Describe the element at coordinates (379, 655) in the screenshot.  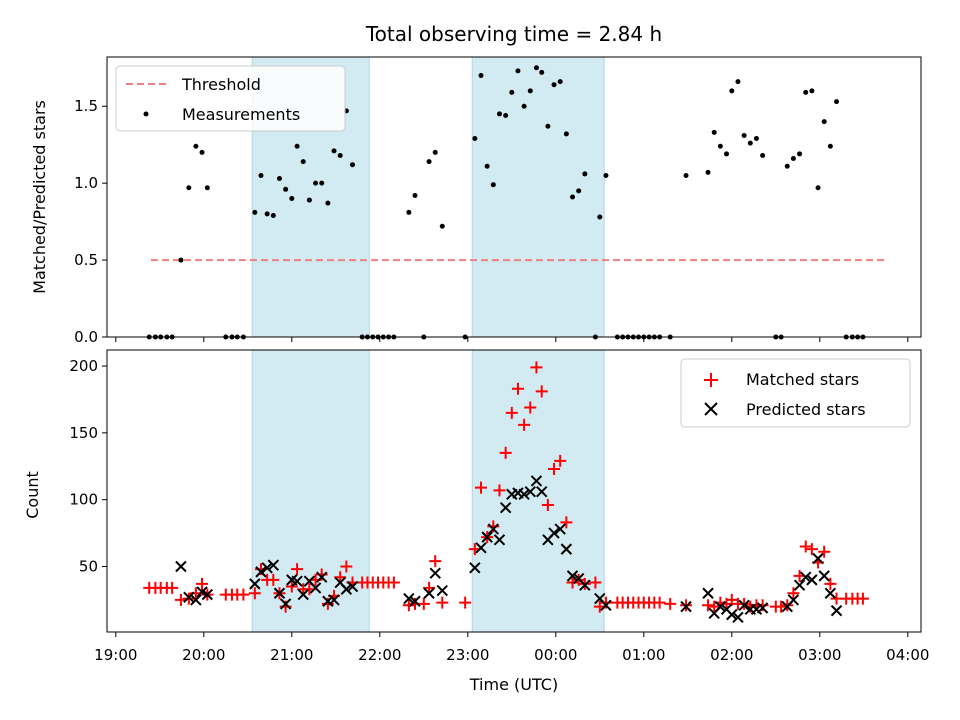
I see `bottom-x-tick-label: 22:00` at that location.